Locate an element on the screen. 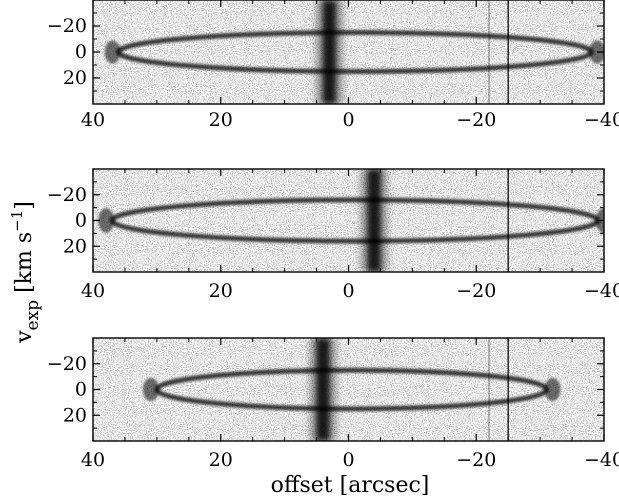 The height and width of the screenshot is (498, 619). y-axis-label-units: [km s is located at coordinates (24, 266).